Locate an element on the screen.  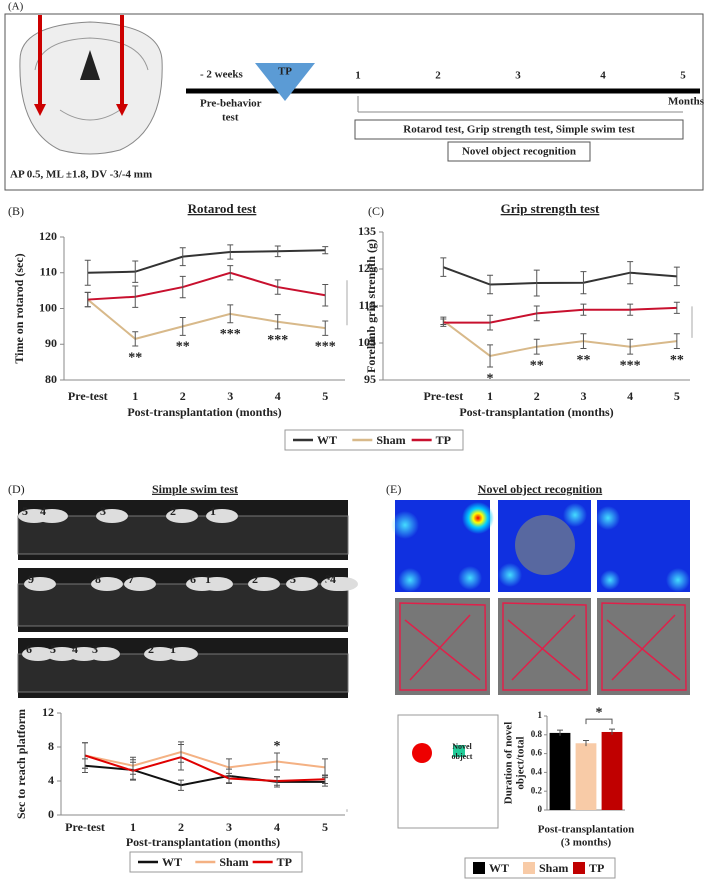
schematic-box is located at coordinates (448, 771).